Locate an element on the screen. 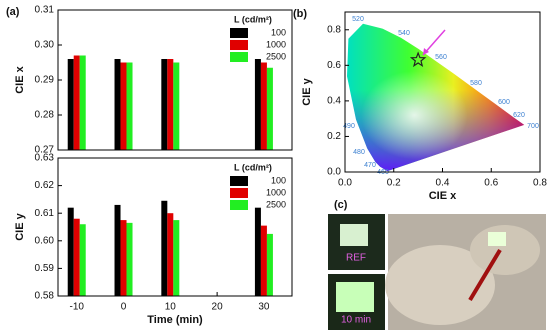  y-tick-label: 0.29 is located at coordinates (45, 80).